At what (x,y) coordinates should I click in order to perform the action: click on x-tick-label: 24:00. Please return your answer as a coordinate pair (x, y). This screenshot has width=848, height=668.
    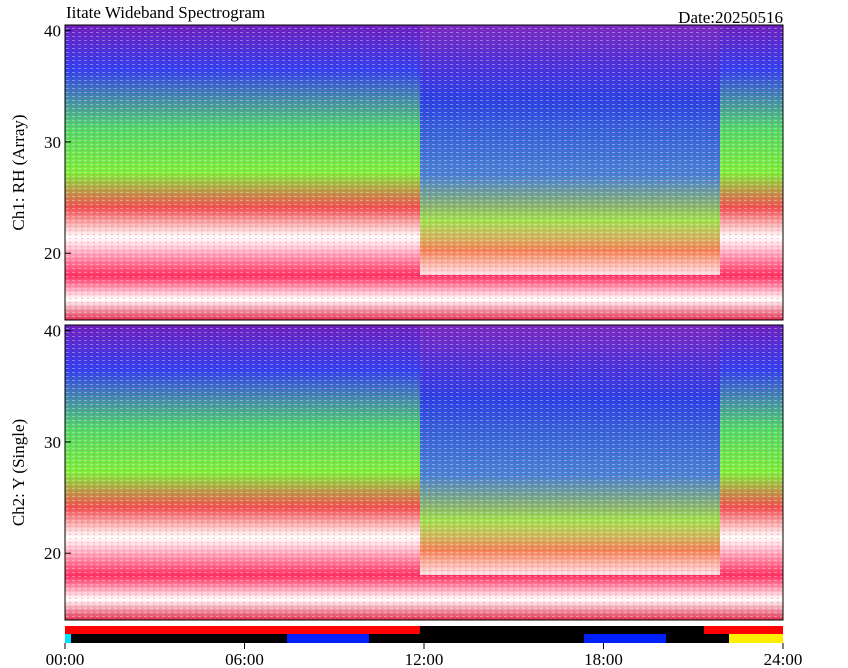
    Looking at the image, I should click on (783, 659).